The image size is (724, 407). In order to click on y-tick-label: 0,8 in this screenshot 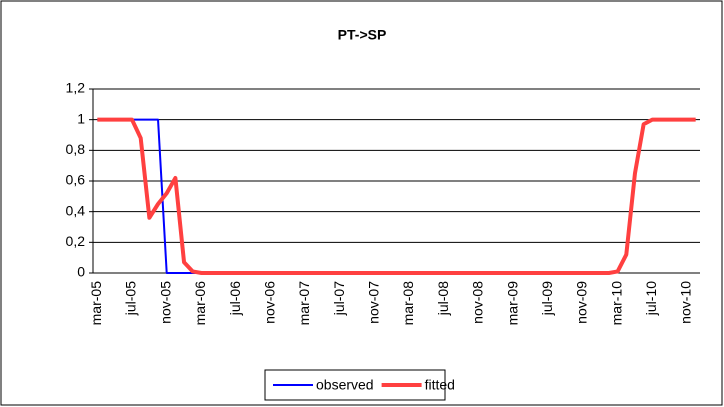, I will do `click(76, 149)`.